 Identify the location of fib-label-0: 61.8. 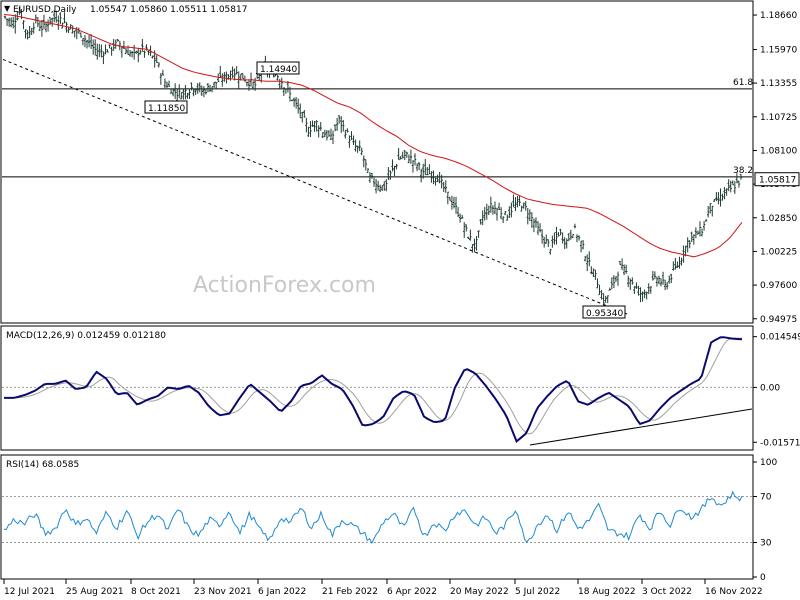
(743, 83).